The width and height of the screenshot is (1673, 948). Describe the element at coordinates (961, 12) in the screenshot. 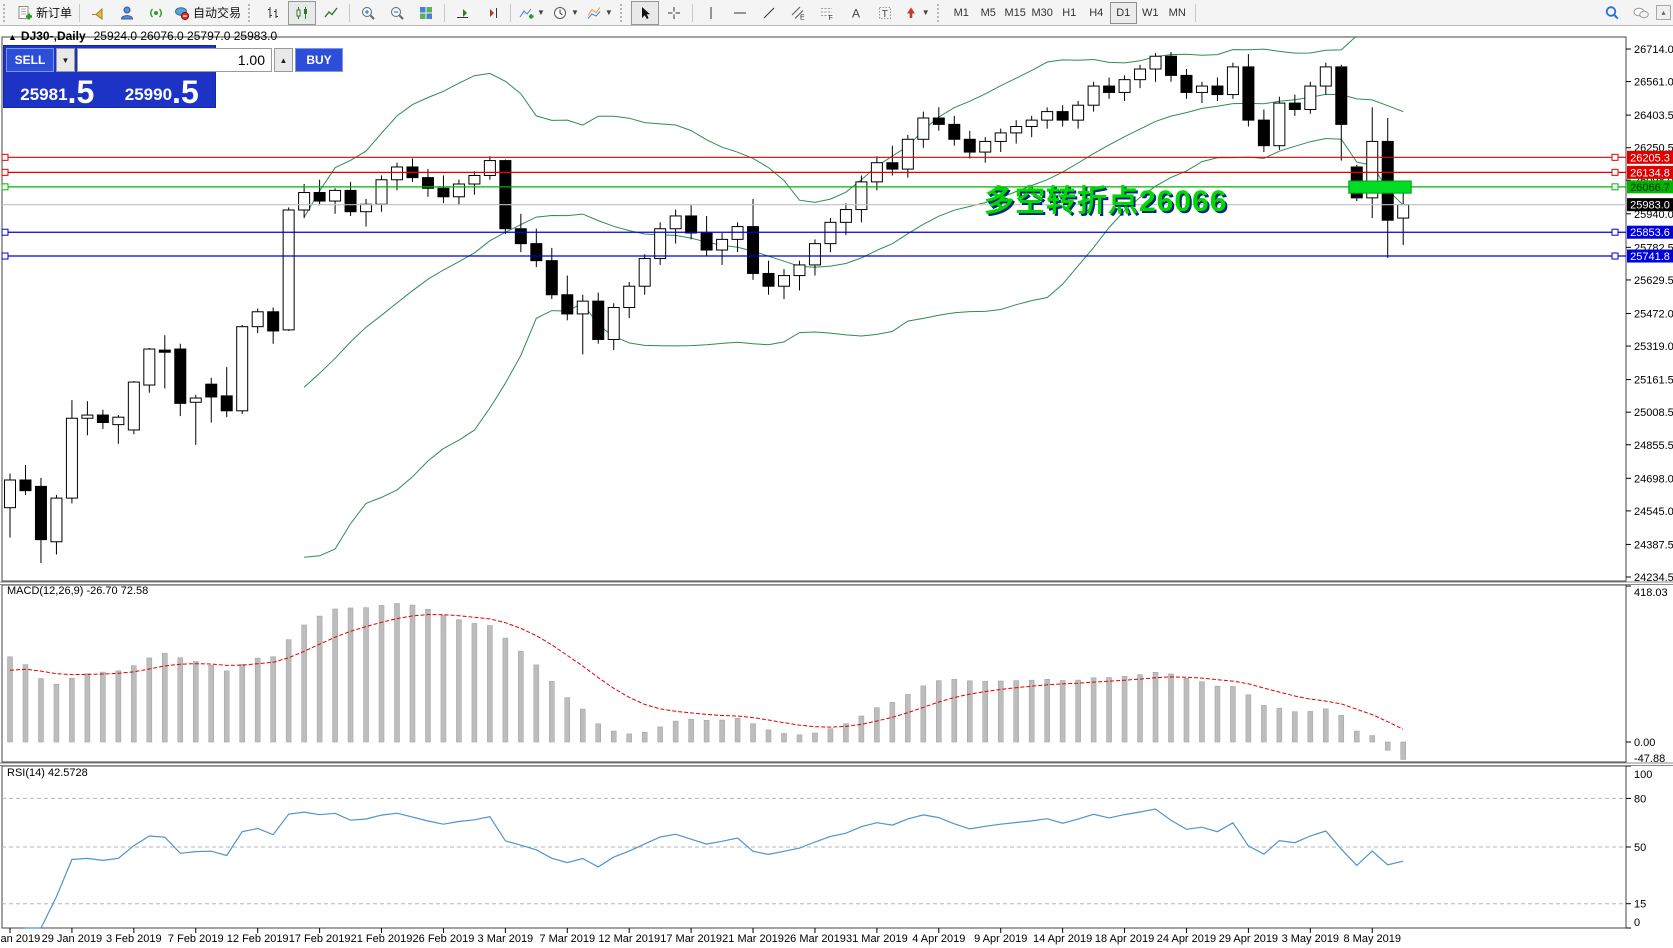

I see `timeframe-button-m1: M1` at that location.